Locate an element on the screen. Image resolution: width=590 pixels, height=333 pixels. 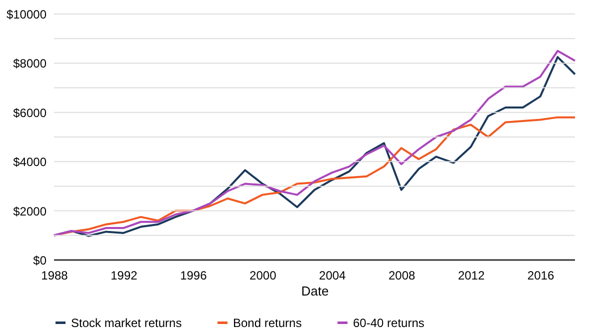
y-tick-label: $2000 is located at coordinates (30, 211).